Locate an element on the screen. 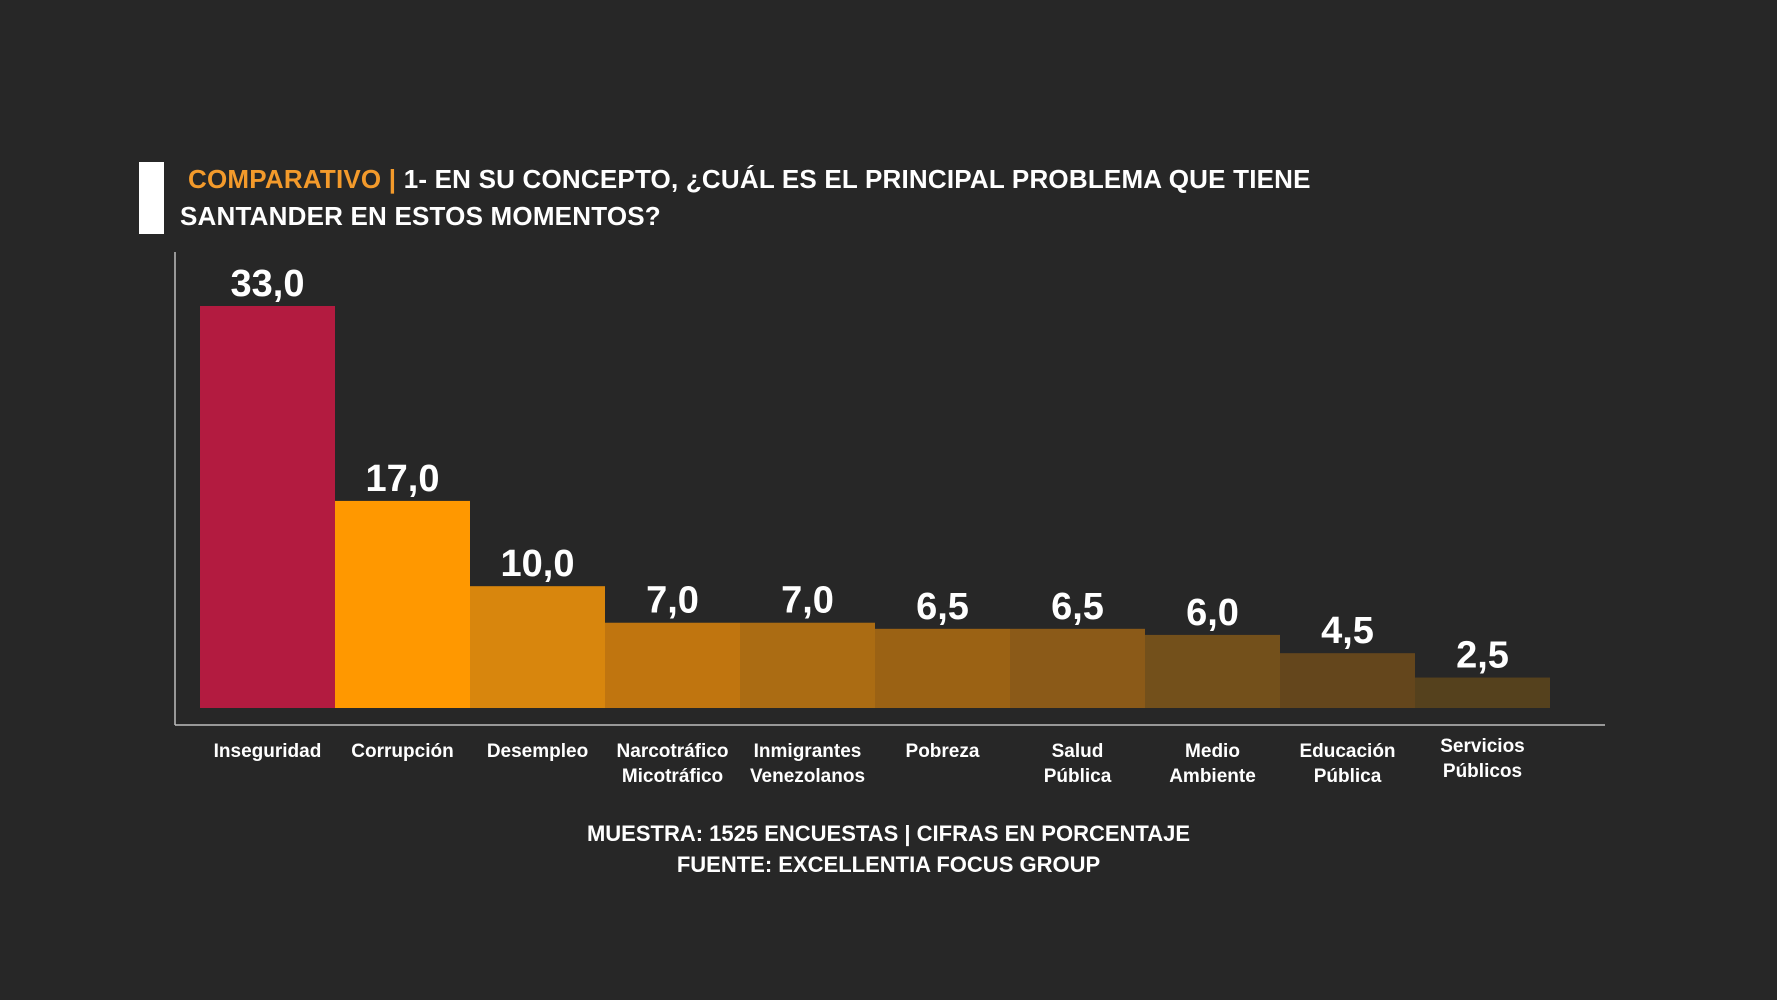 The width and height of the screenshot is (1777, 1000). category-label-7-line-2: Pública is located at coordinates (1078, 776).